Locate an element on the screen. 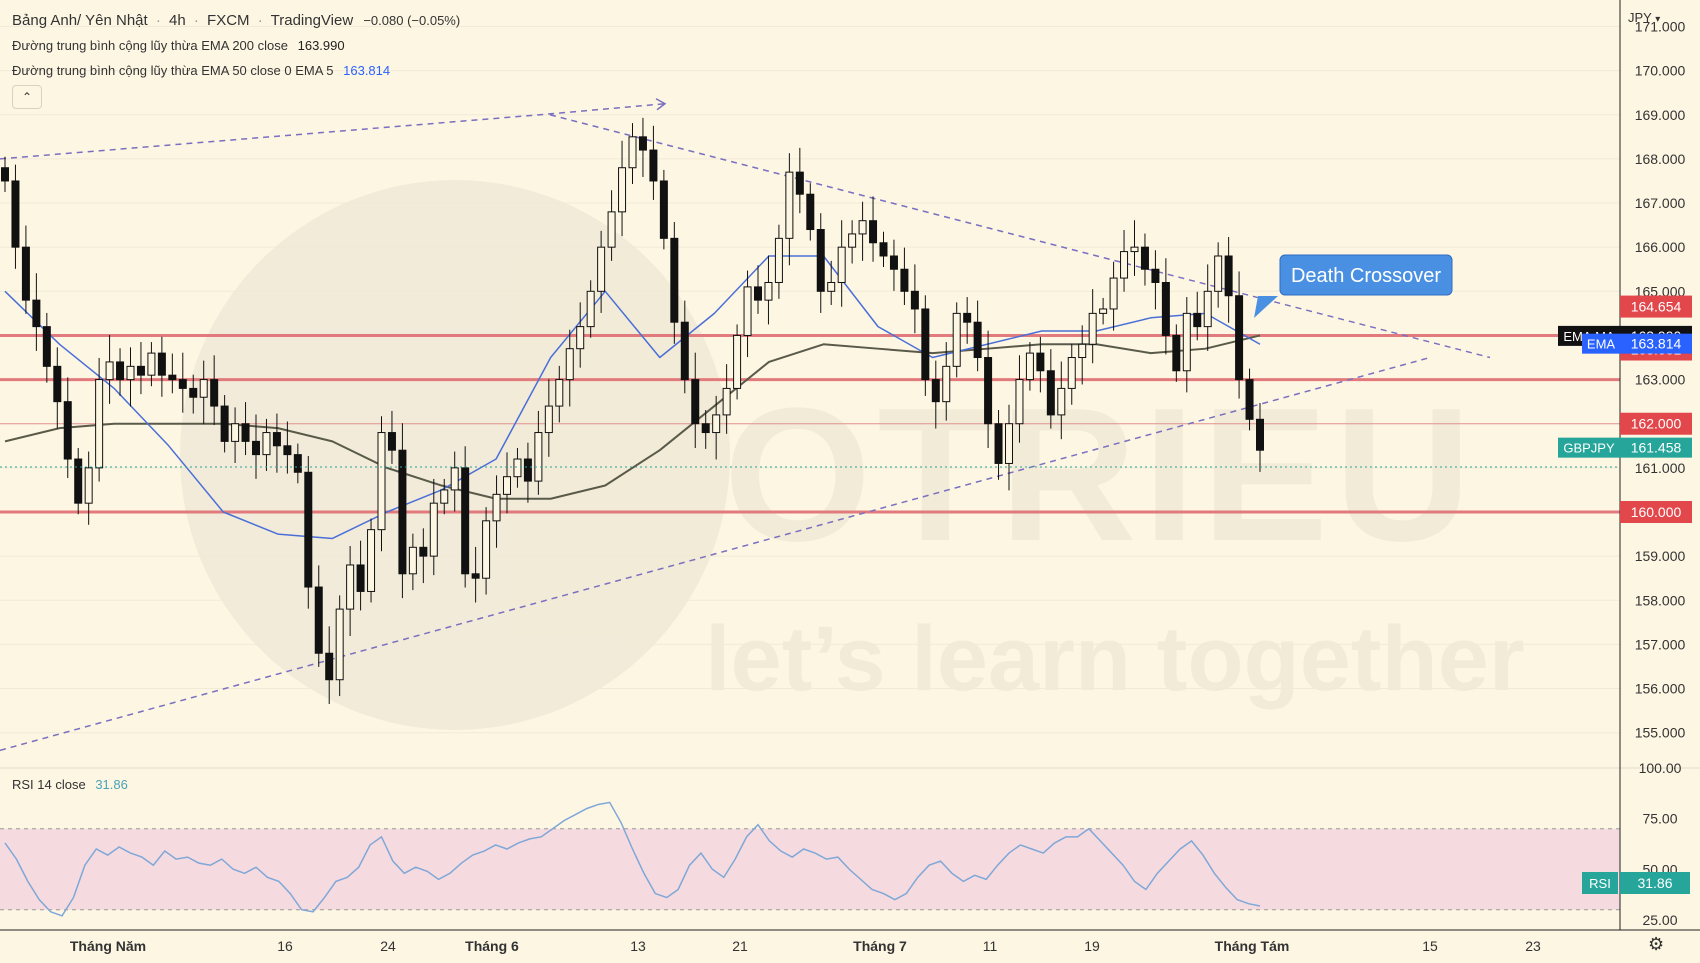 The width and height of the screenshot is (1700, 963). level-tag-text: 164.654 is located at coordinates (1656, 307).